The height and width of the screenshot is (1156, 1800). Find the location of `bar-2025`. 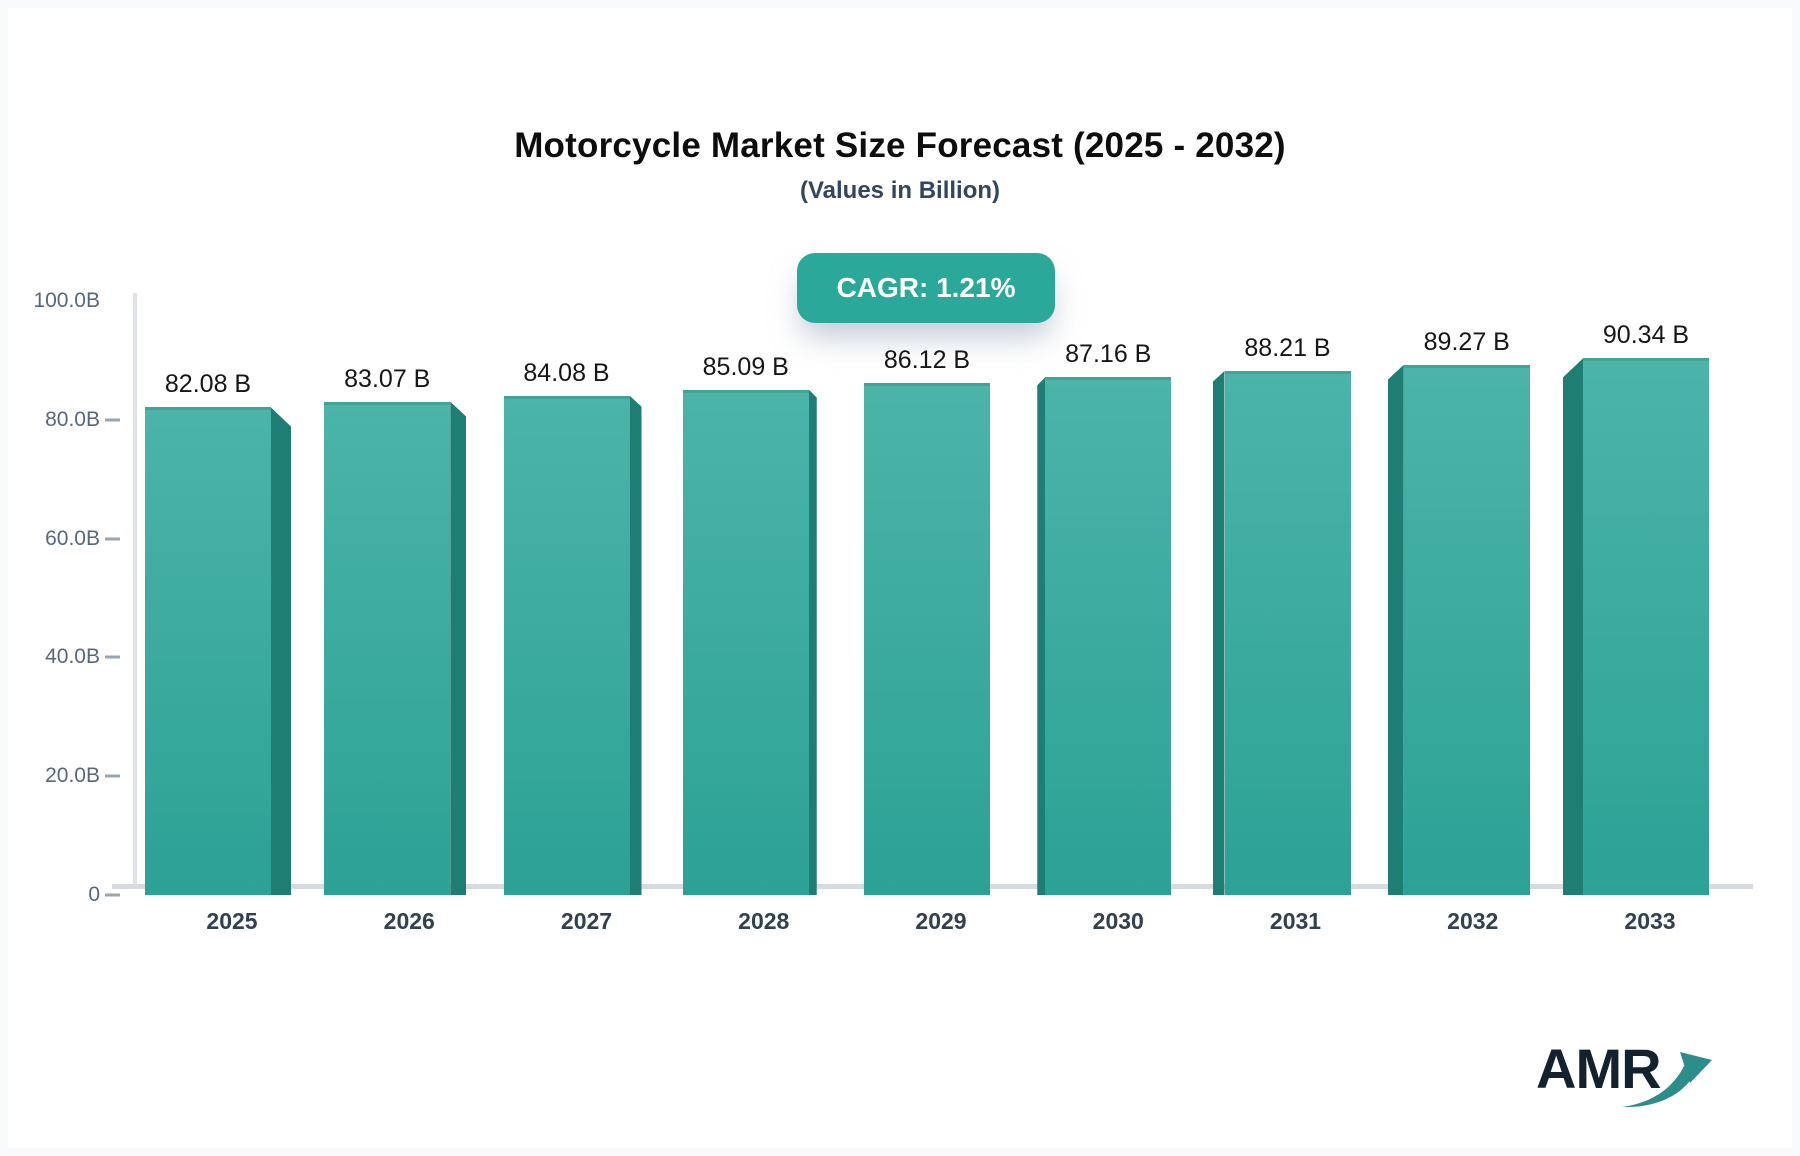

bar-2025 is located at coordinates (218, 651).